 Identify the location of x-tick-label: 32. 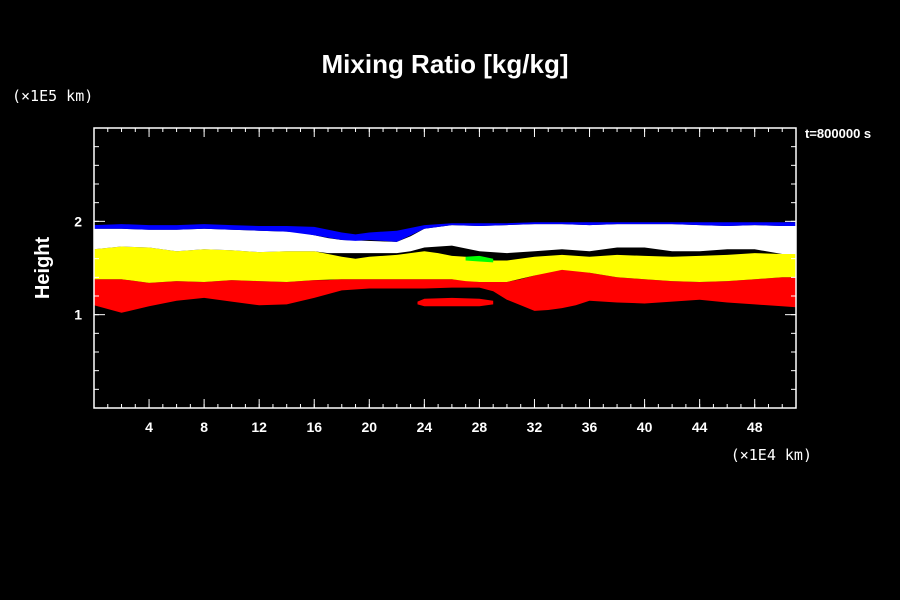
(535, 427).